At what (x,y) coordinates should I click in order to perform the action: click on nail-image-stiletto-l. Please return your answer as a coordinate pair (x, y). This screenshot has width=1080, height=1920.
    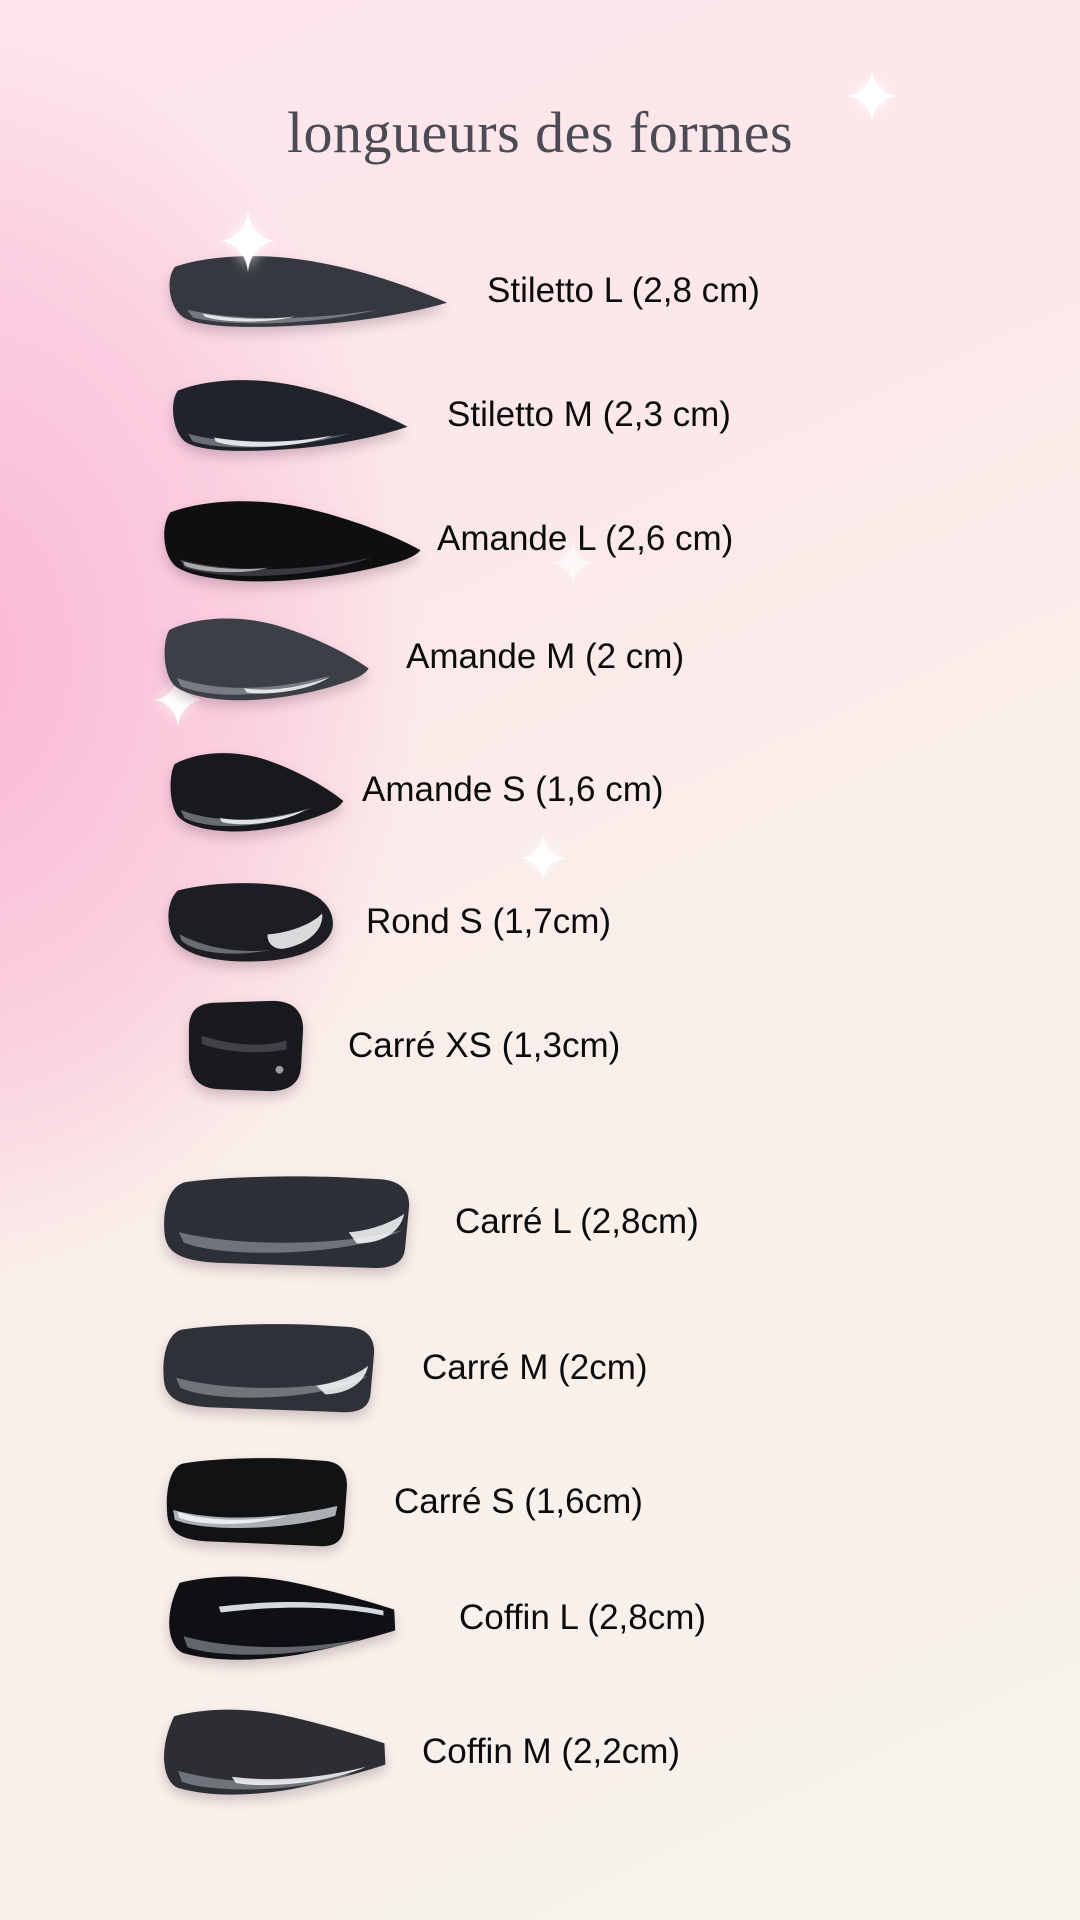
    Looking at the image, I should click on (308, 291).